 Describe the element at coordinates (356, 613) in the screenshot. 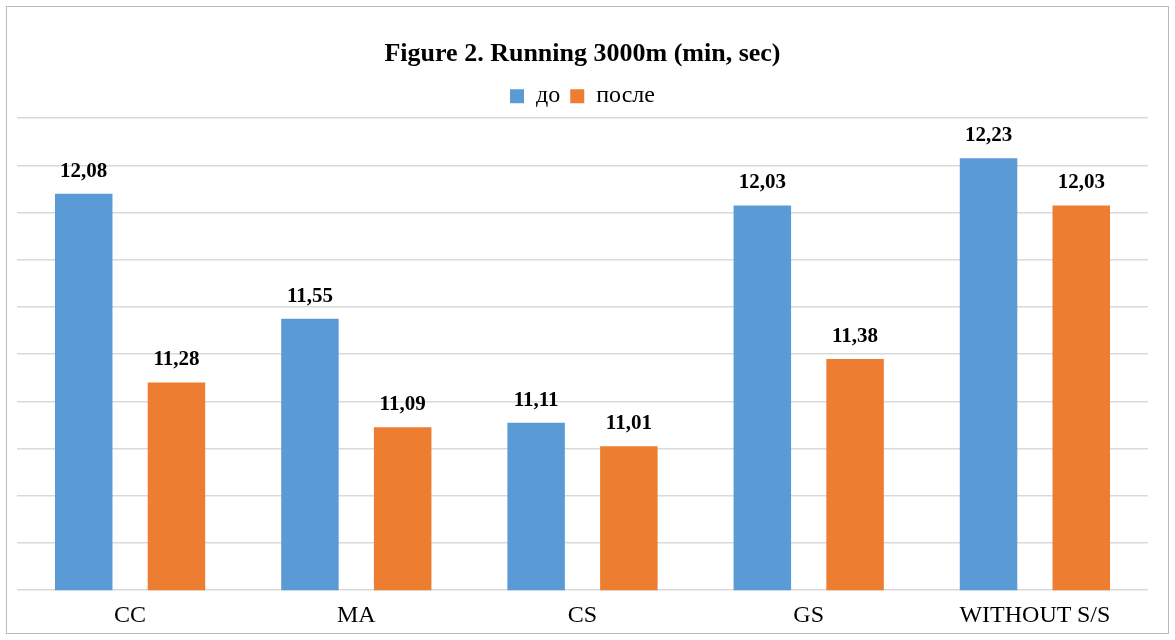

I see `x-tick-label: MA` at that location.